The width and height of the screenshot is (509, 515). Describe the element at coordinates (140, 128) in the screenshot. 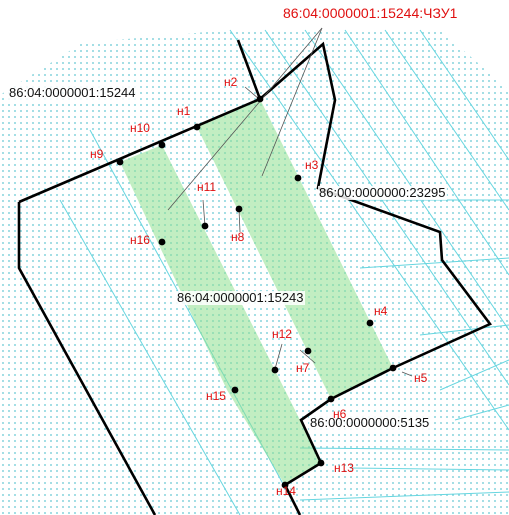

I see `point-label-10: н10` at that location.